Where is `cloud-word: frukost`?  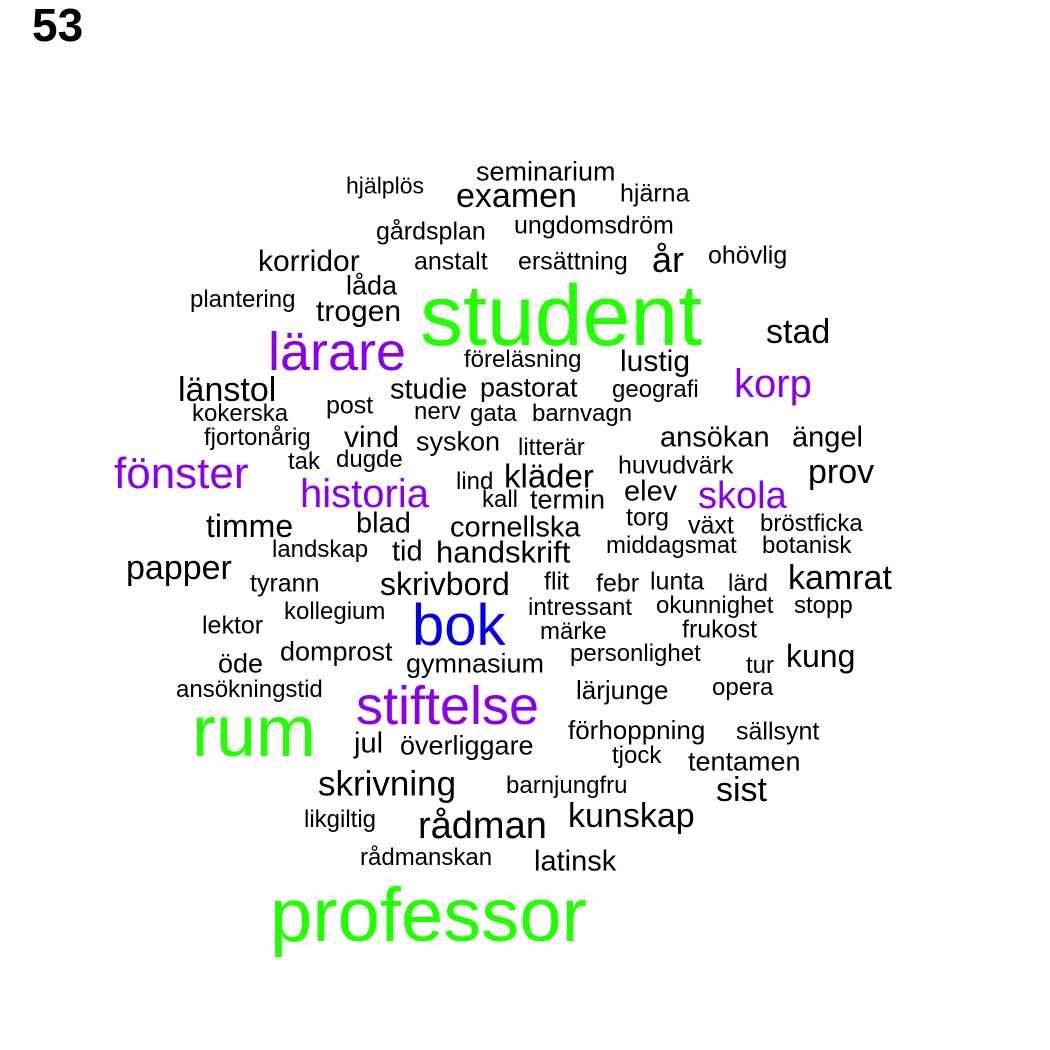
cloud-word: frukost is located at coordinates (720, 629).